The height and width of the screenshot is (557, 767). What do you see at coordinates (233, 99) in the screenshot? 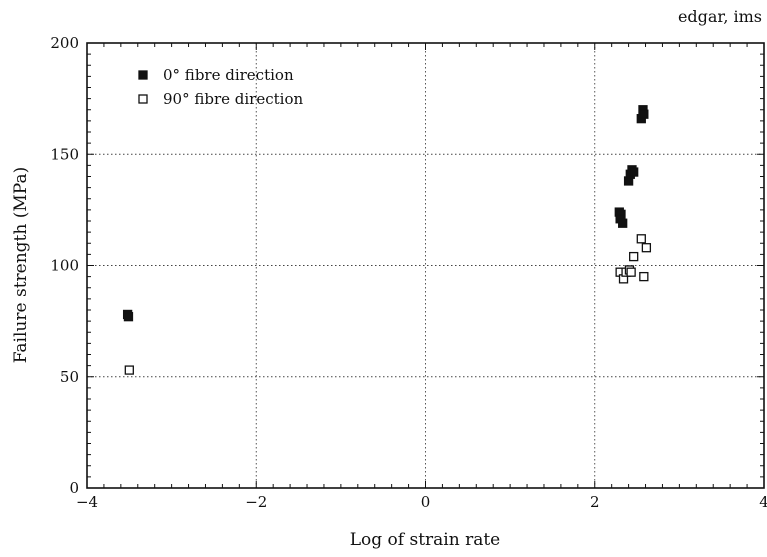
I see `legend-label: 90° fibre direction` at bounding box center [233, 99].